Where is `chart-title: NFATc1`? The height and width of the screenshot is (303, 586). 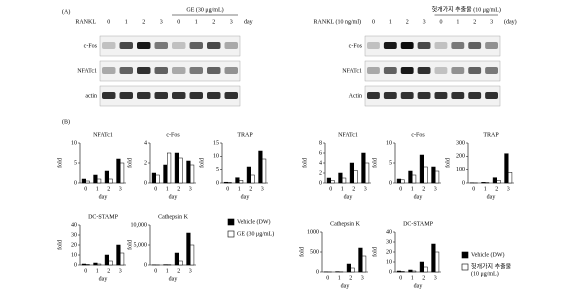 chart-title: NFATc1 is located at coordinates (348, 135).